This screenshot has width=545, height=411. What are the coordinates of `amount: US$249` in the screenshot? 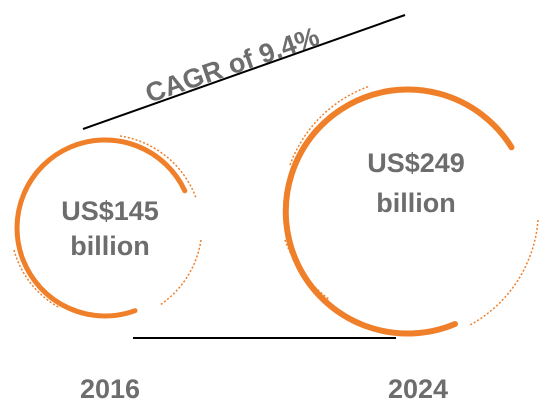 It's located at (416, 163).